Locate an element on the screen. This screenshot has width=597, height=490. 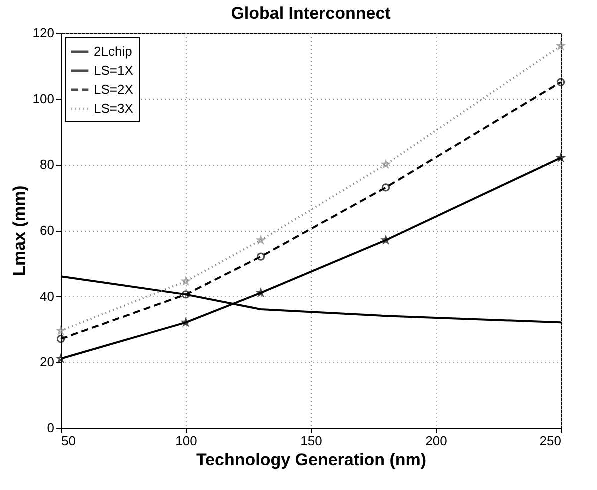
legend-label: LS=3X is located at coordinates (114, 108).